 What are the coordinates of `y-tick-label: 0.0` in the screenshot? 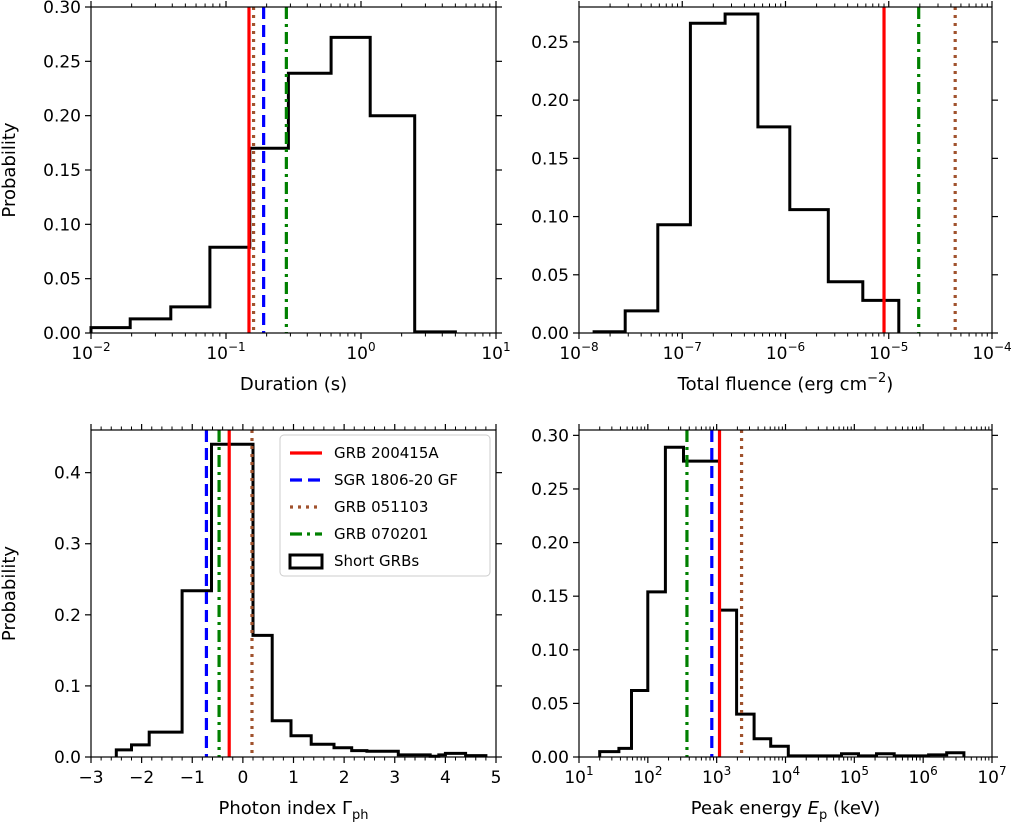 It's located at (67, 758).